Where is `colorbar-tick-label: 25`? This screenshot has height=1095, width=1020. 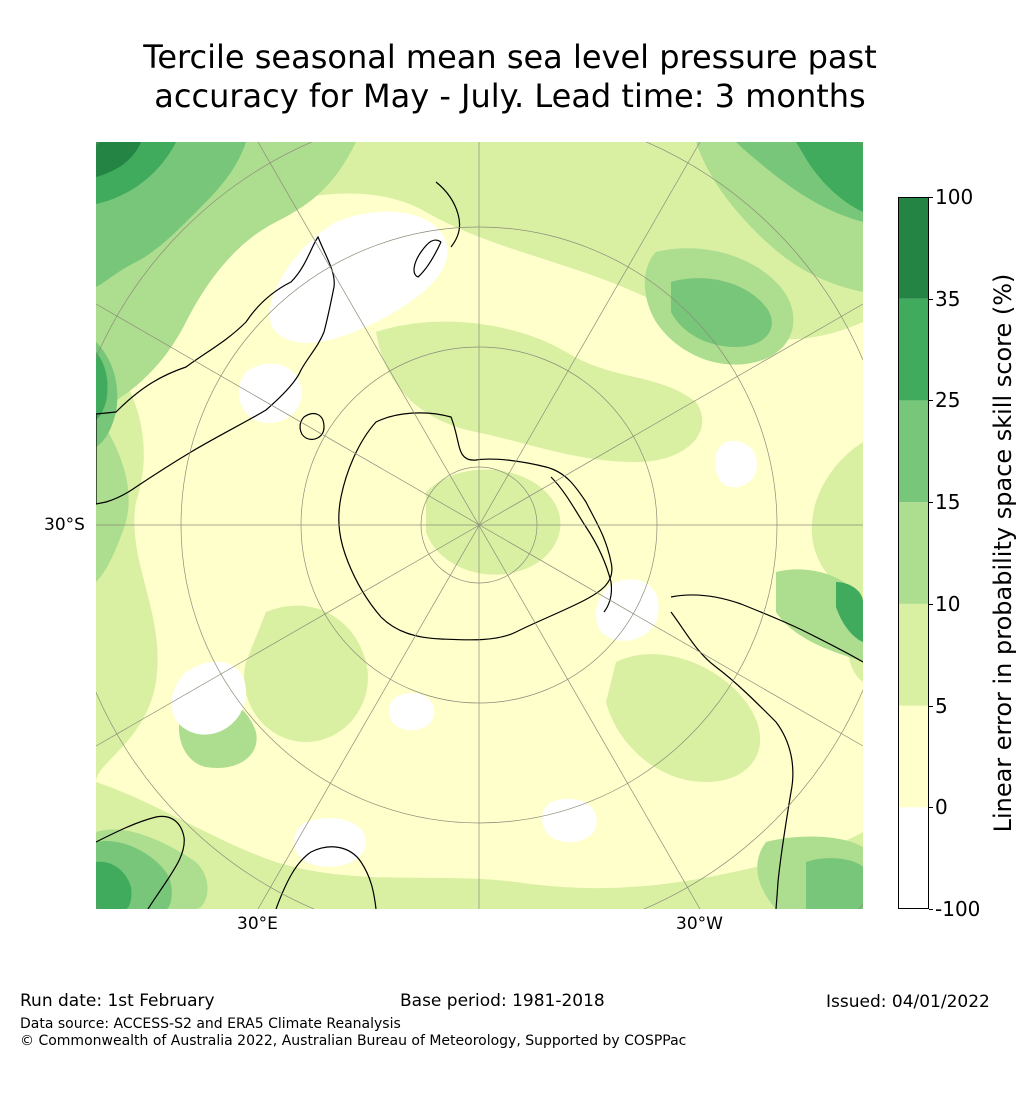
colorbar-tick-label: 25 is located at coordinates (948, 400).